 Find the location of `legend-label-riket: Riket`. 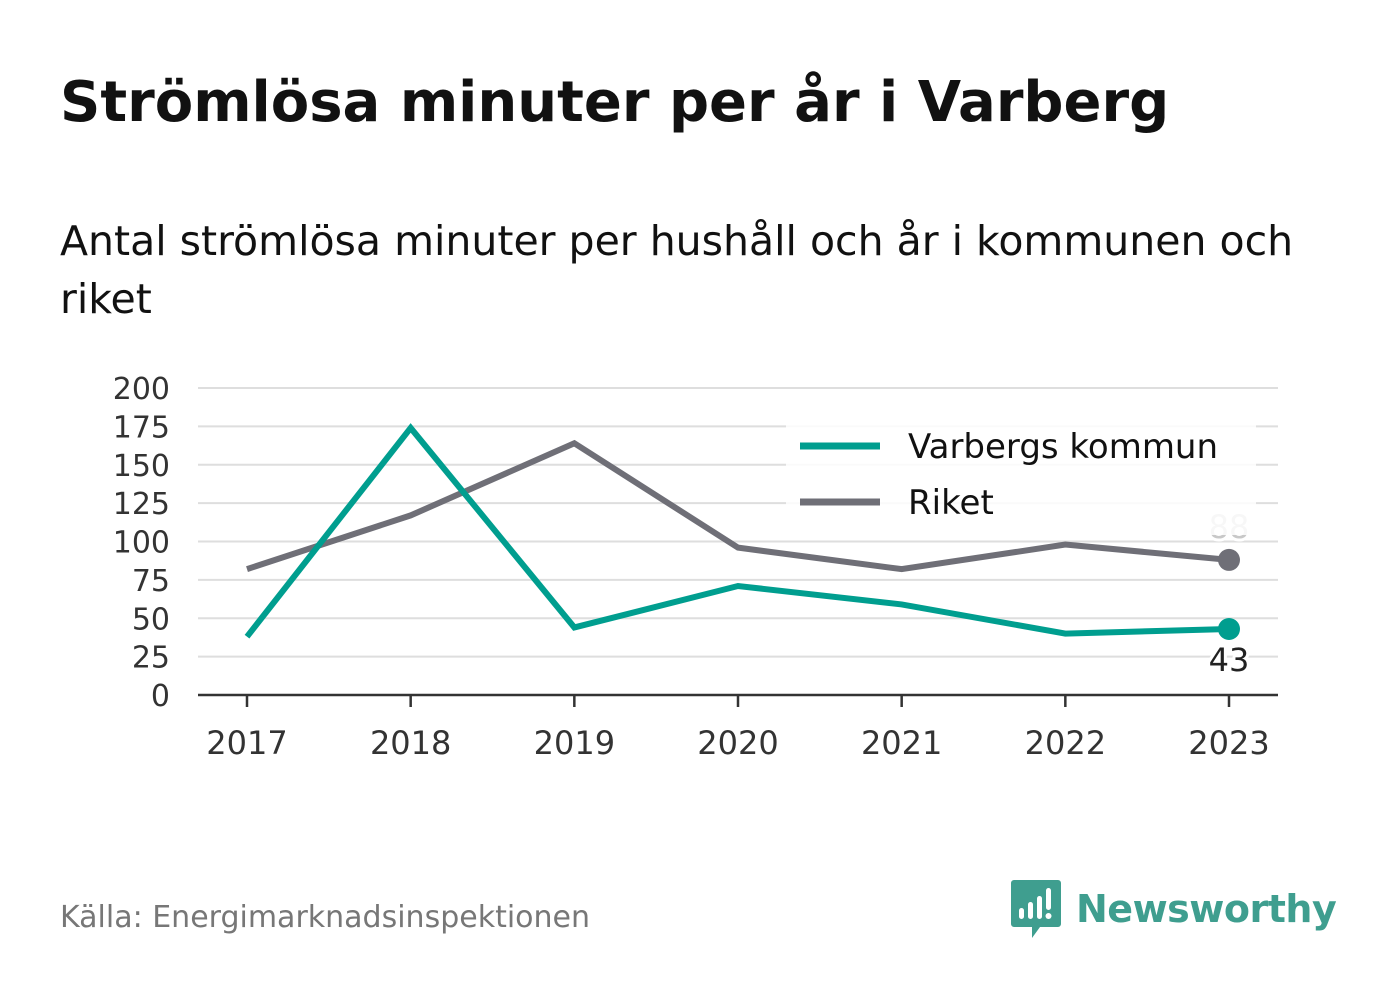

legend-label-riket: Riket is located at coordinates (951, 503).